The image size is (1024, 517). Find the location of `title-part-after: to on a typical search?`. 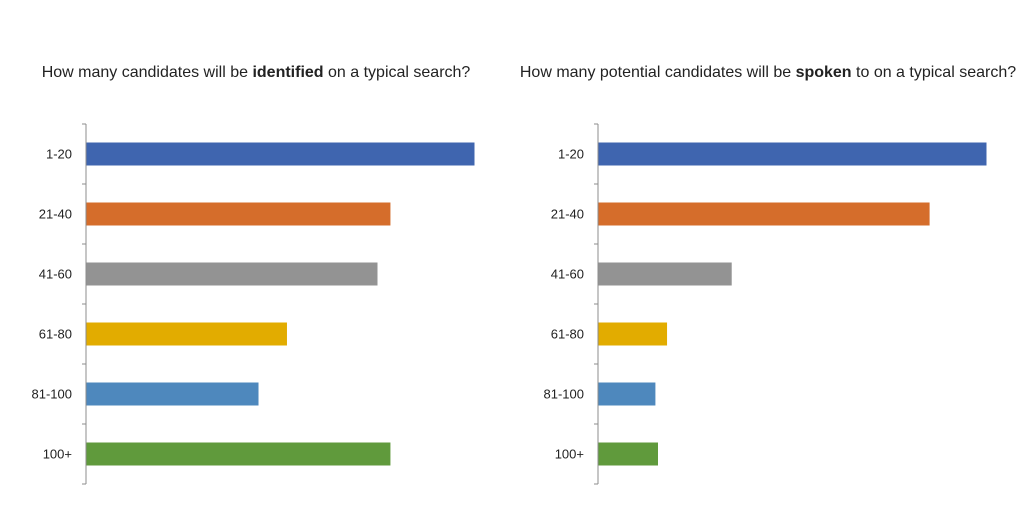

title-part-after: to on a typical search? is located at coordinates (934, 72).